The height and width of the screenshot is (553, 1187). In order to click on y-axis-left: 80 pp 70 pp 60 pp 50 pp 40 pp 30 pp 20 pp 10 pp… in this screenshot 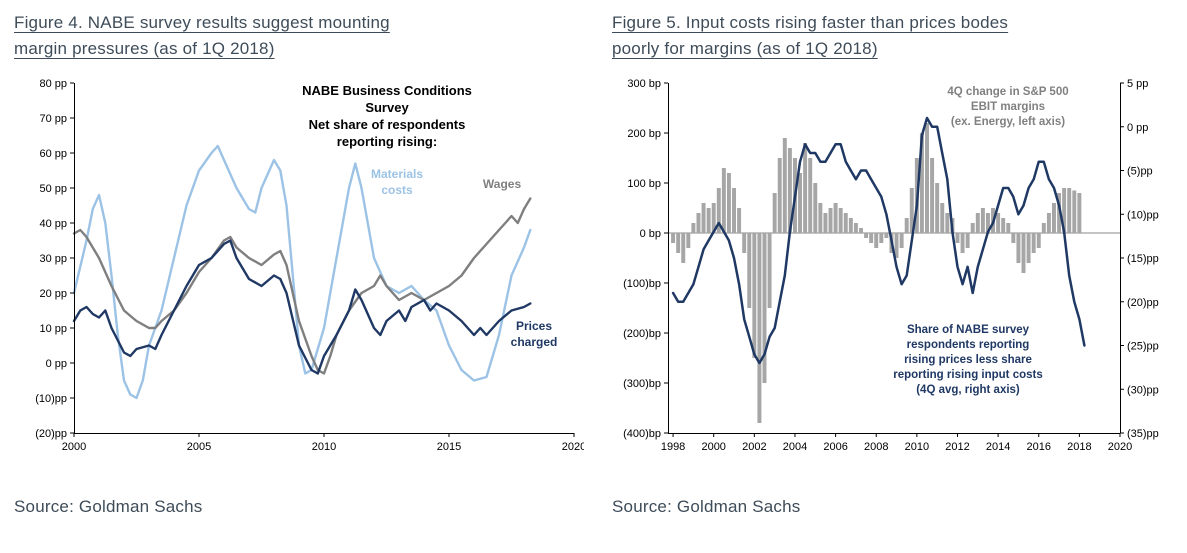, I will do `click(54, 259)`.